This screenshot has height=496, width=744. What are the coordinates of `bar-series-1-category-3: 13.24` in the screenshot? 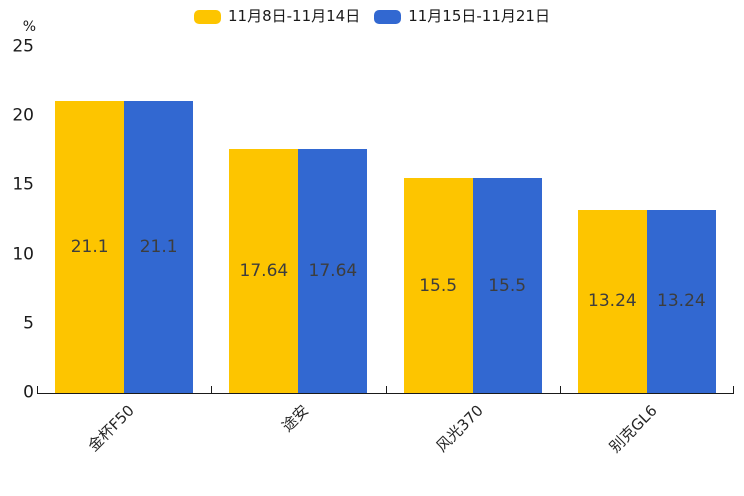 It's located at (681, 301).